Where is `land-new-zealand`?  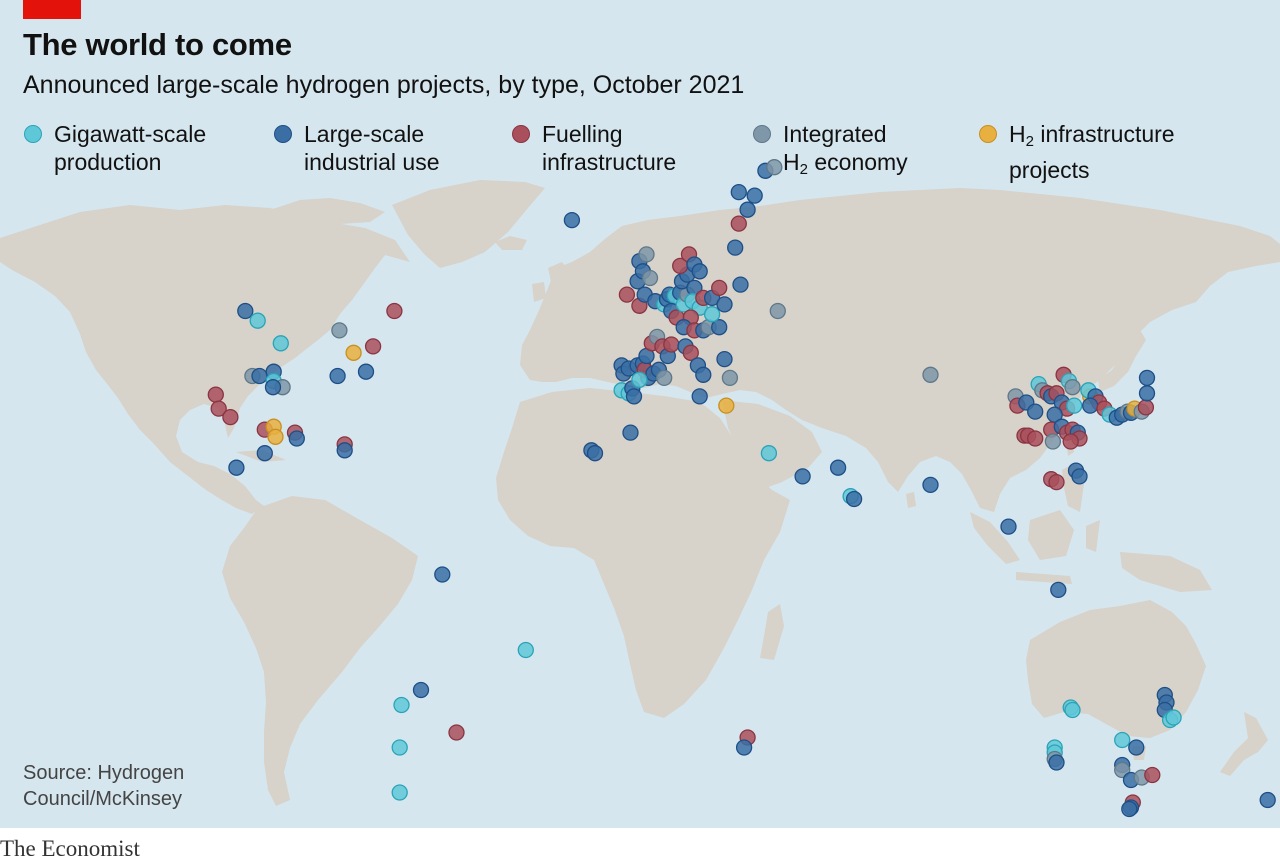 land-new-zealand is located at coordinates (1244, 744).